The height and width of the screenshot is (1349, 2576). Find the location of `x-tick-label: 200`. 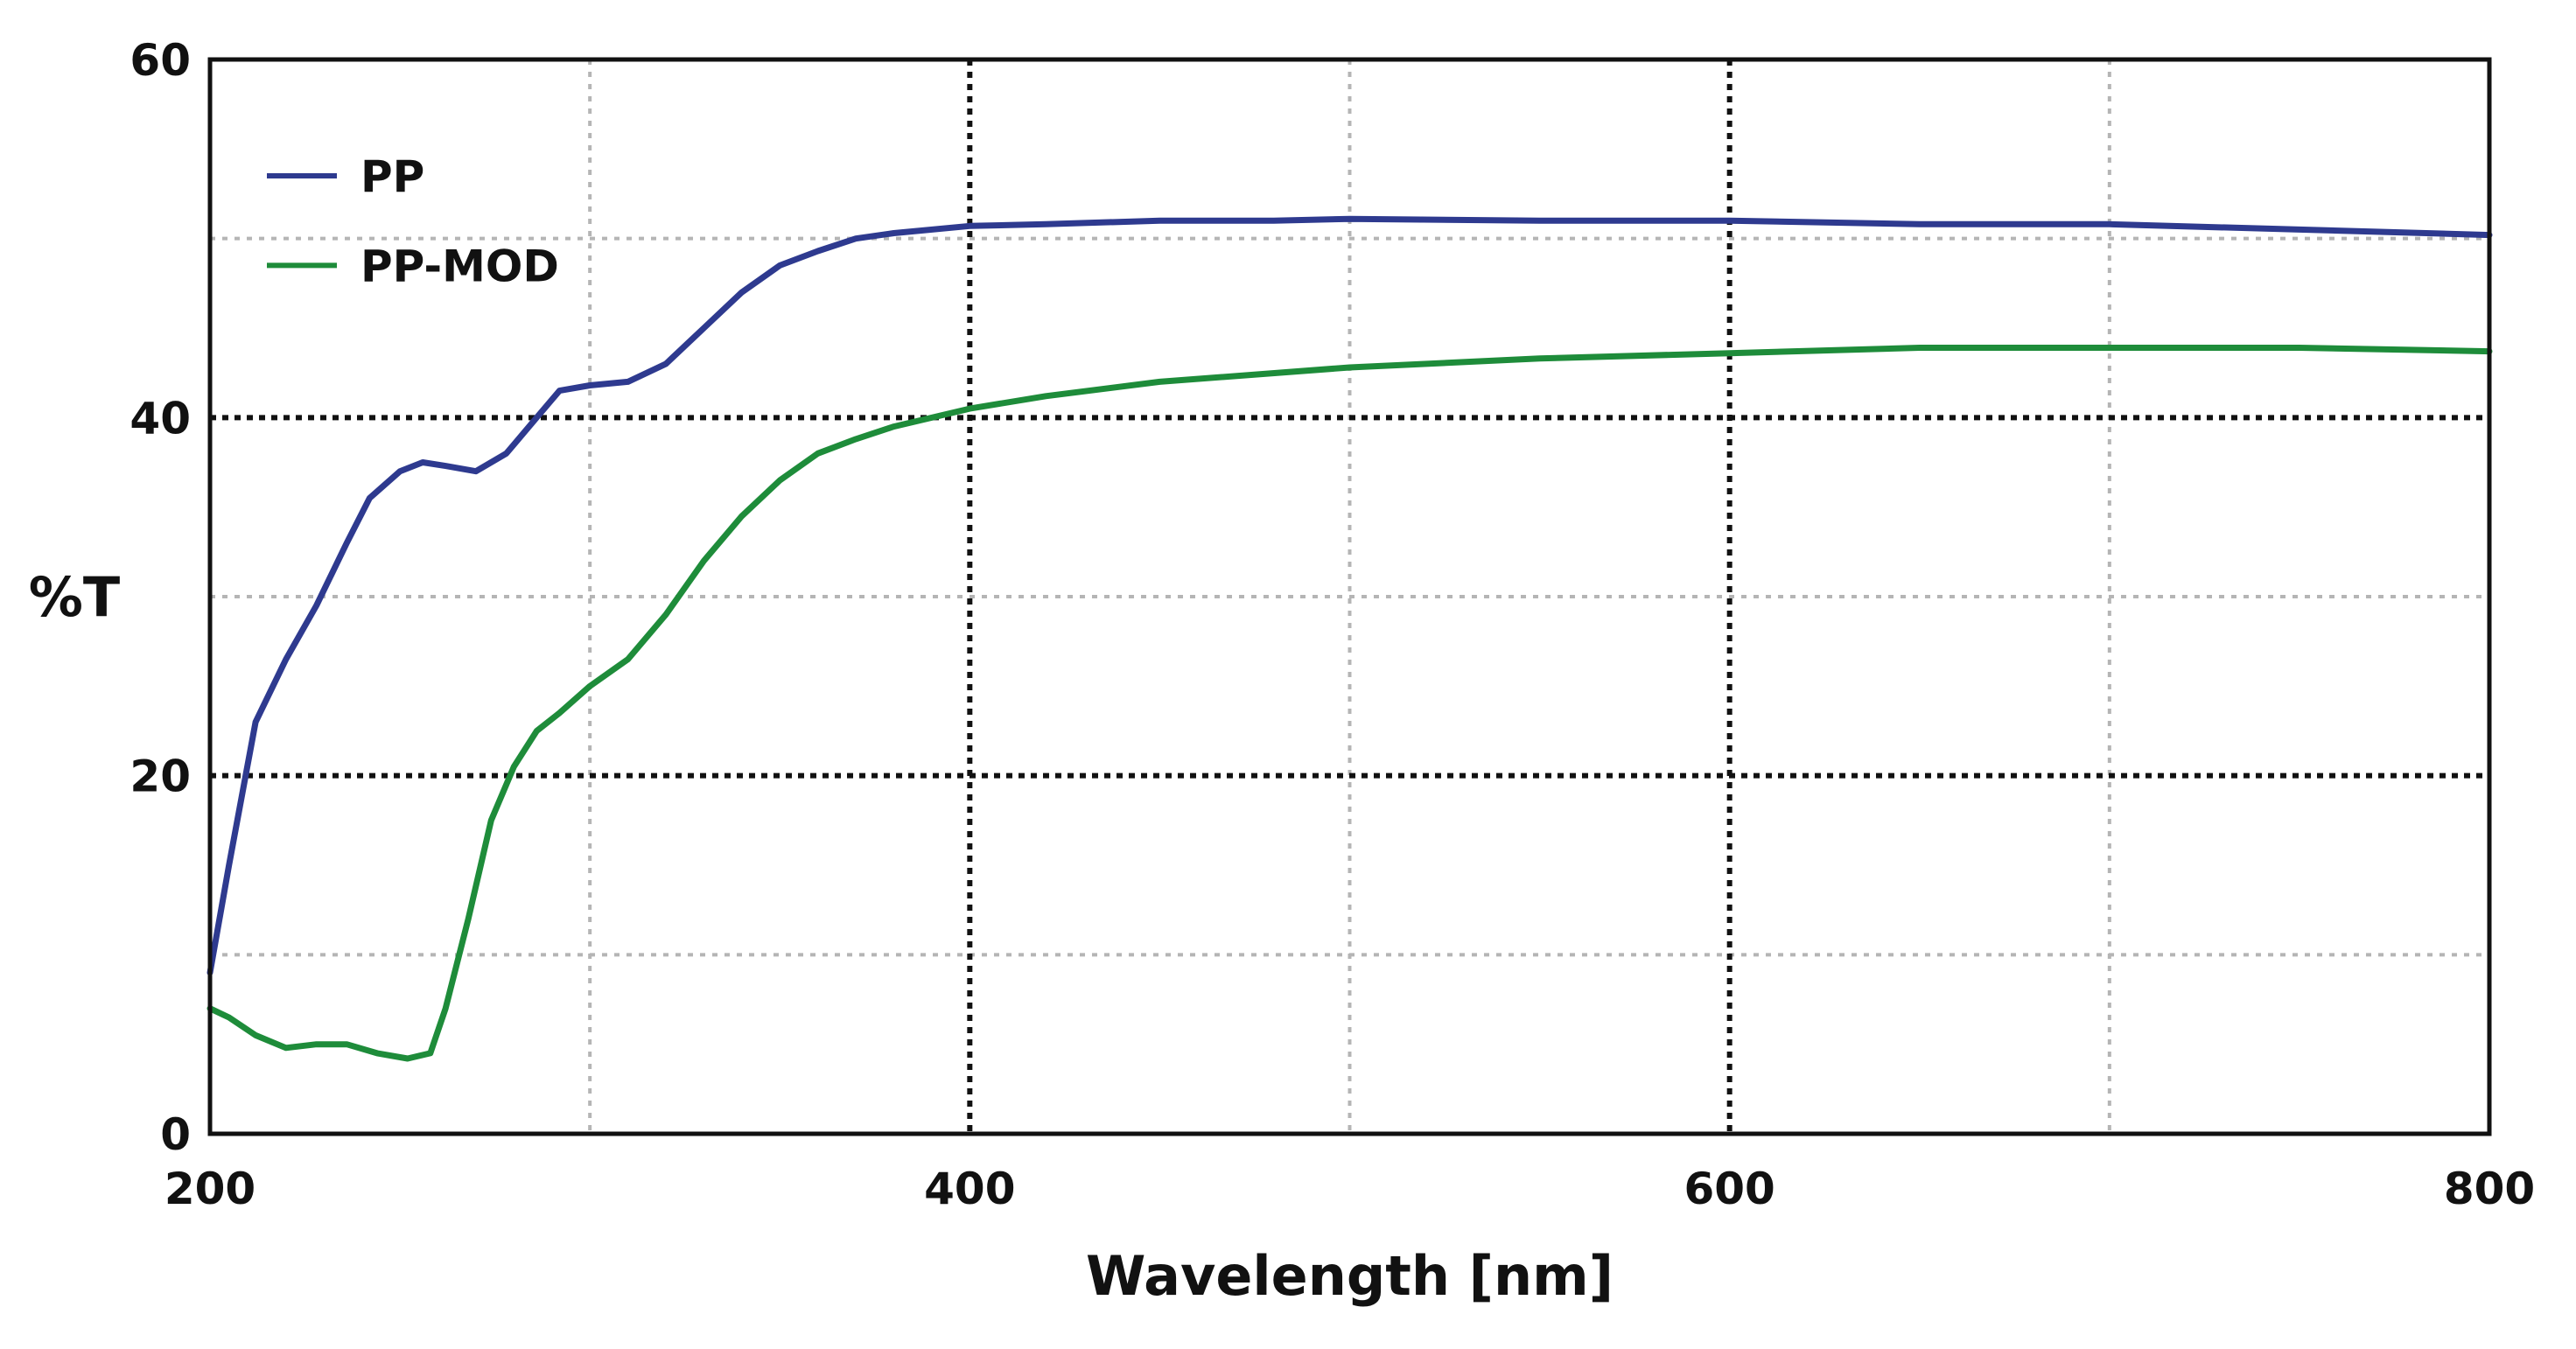

x-tick-label: 200 is located at coordinates (210, 1189).